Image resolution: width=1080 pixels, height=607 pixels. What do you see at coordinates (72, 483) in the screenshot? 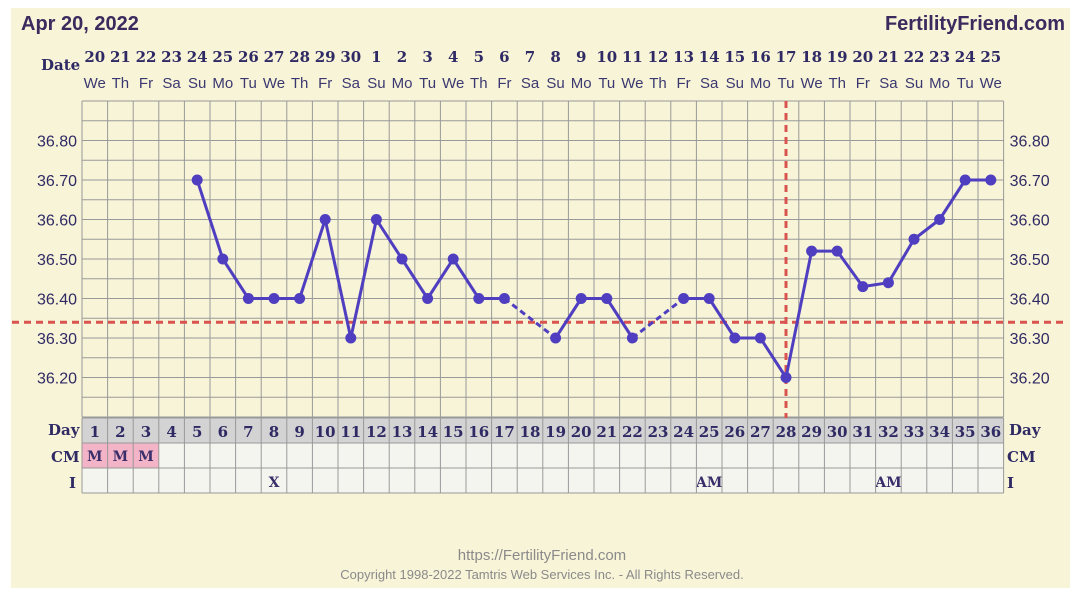
I see `intercourse-row-label: I` at bounding box center [72, 483].